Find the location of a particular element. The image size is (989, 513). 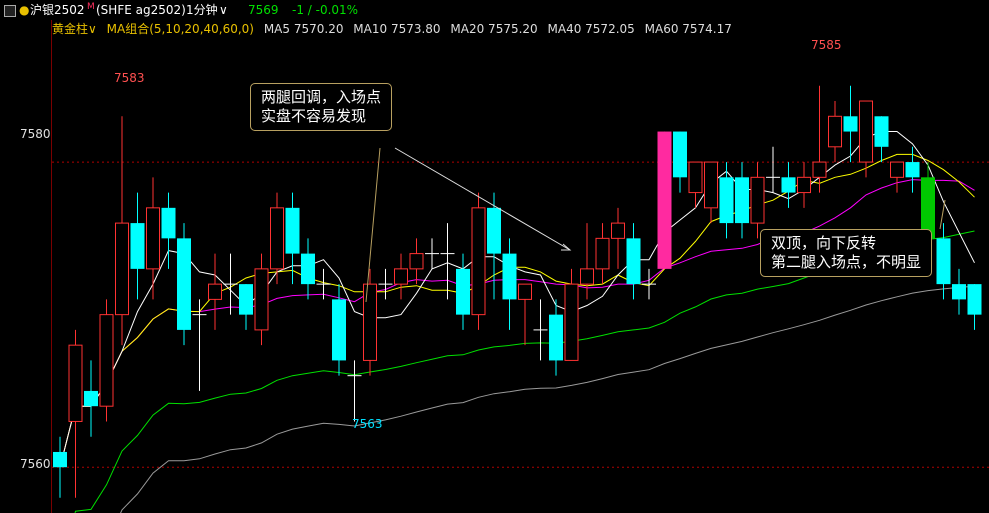

y-tick-label: 7560 is located at coordinates (35, 464).